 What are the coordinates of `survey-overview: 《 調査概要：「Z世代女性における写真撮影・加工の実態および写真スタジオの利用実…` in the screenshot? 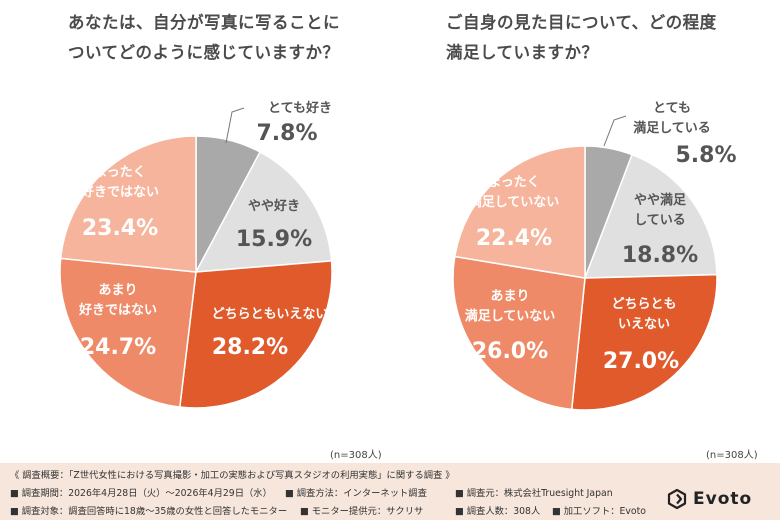 It's located at (232, 475).